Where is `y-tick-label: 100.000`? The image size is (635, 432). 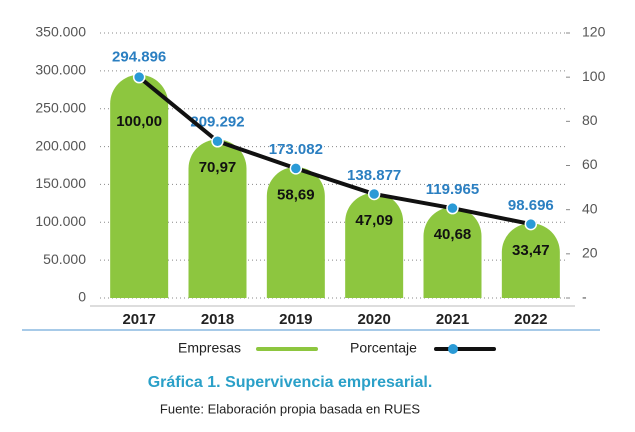 y-tick-label: 100.000 is located at coordinates (60, 221).